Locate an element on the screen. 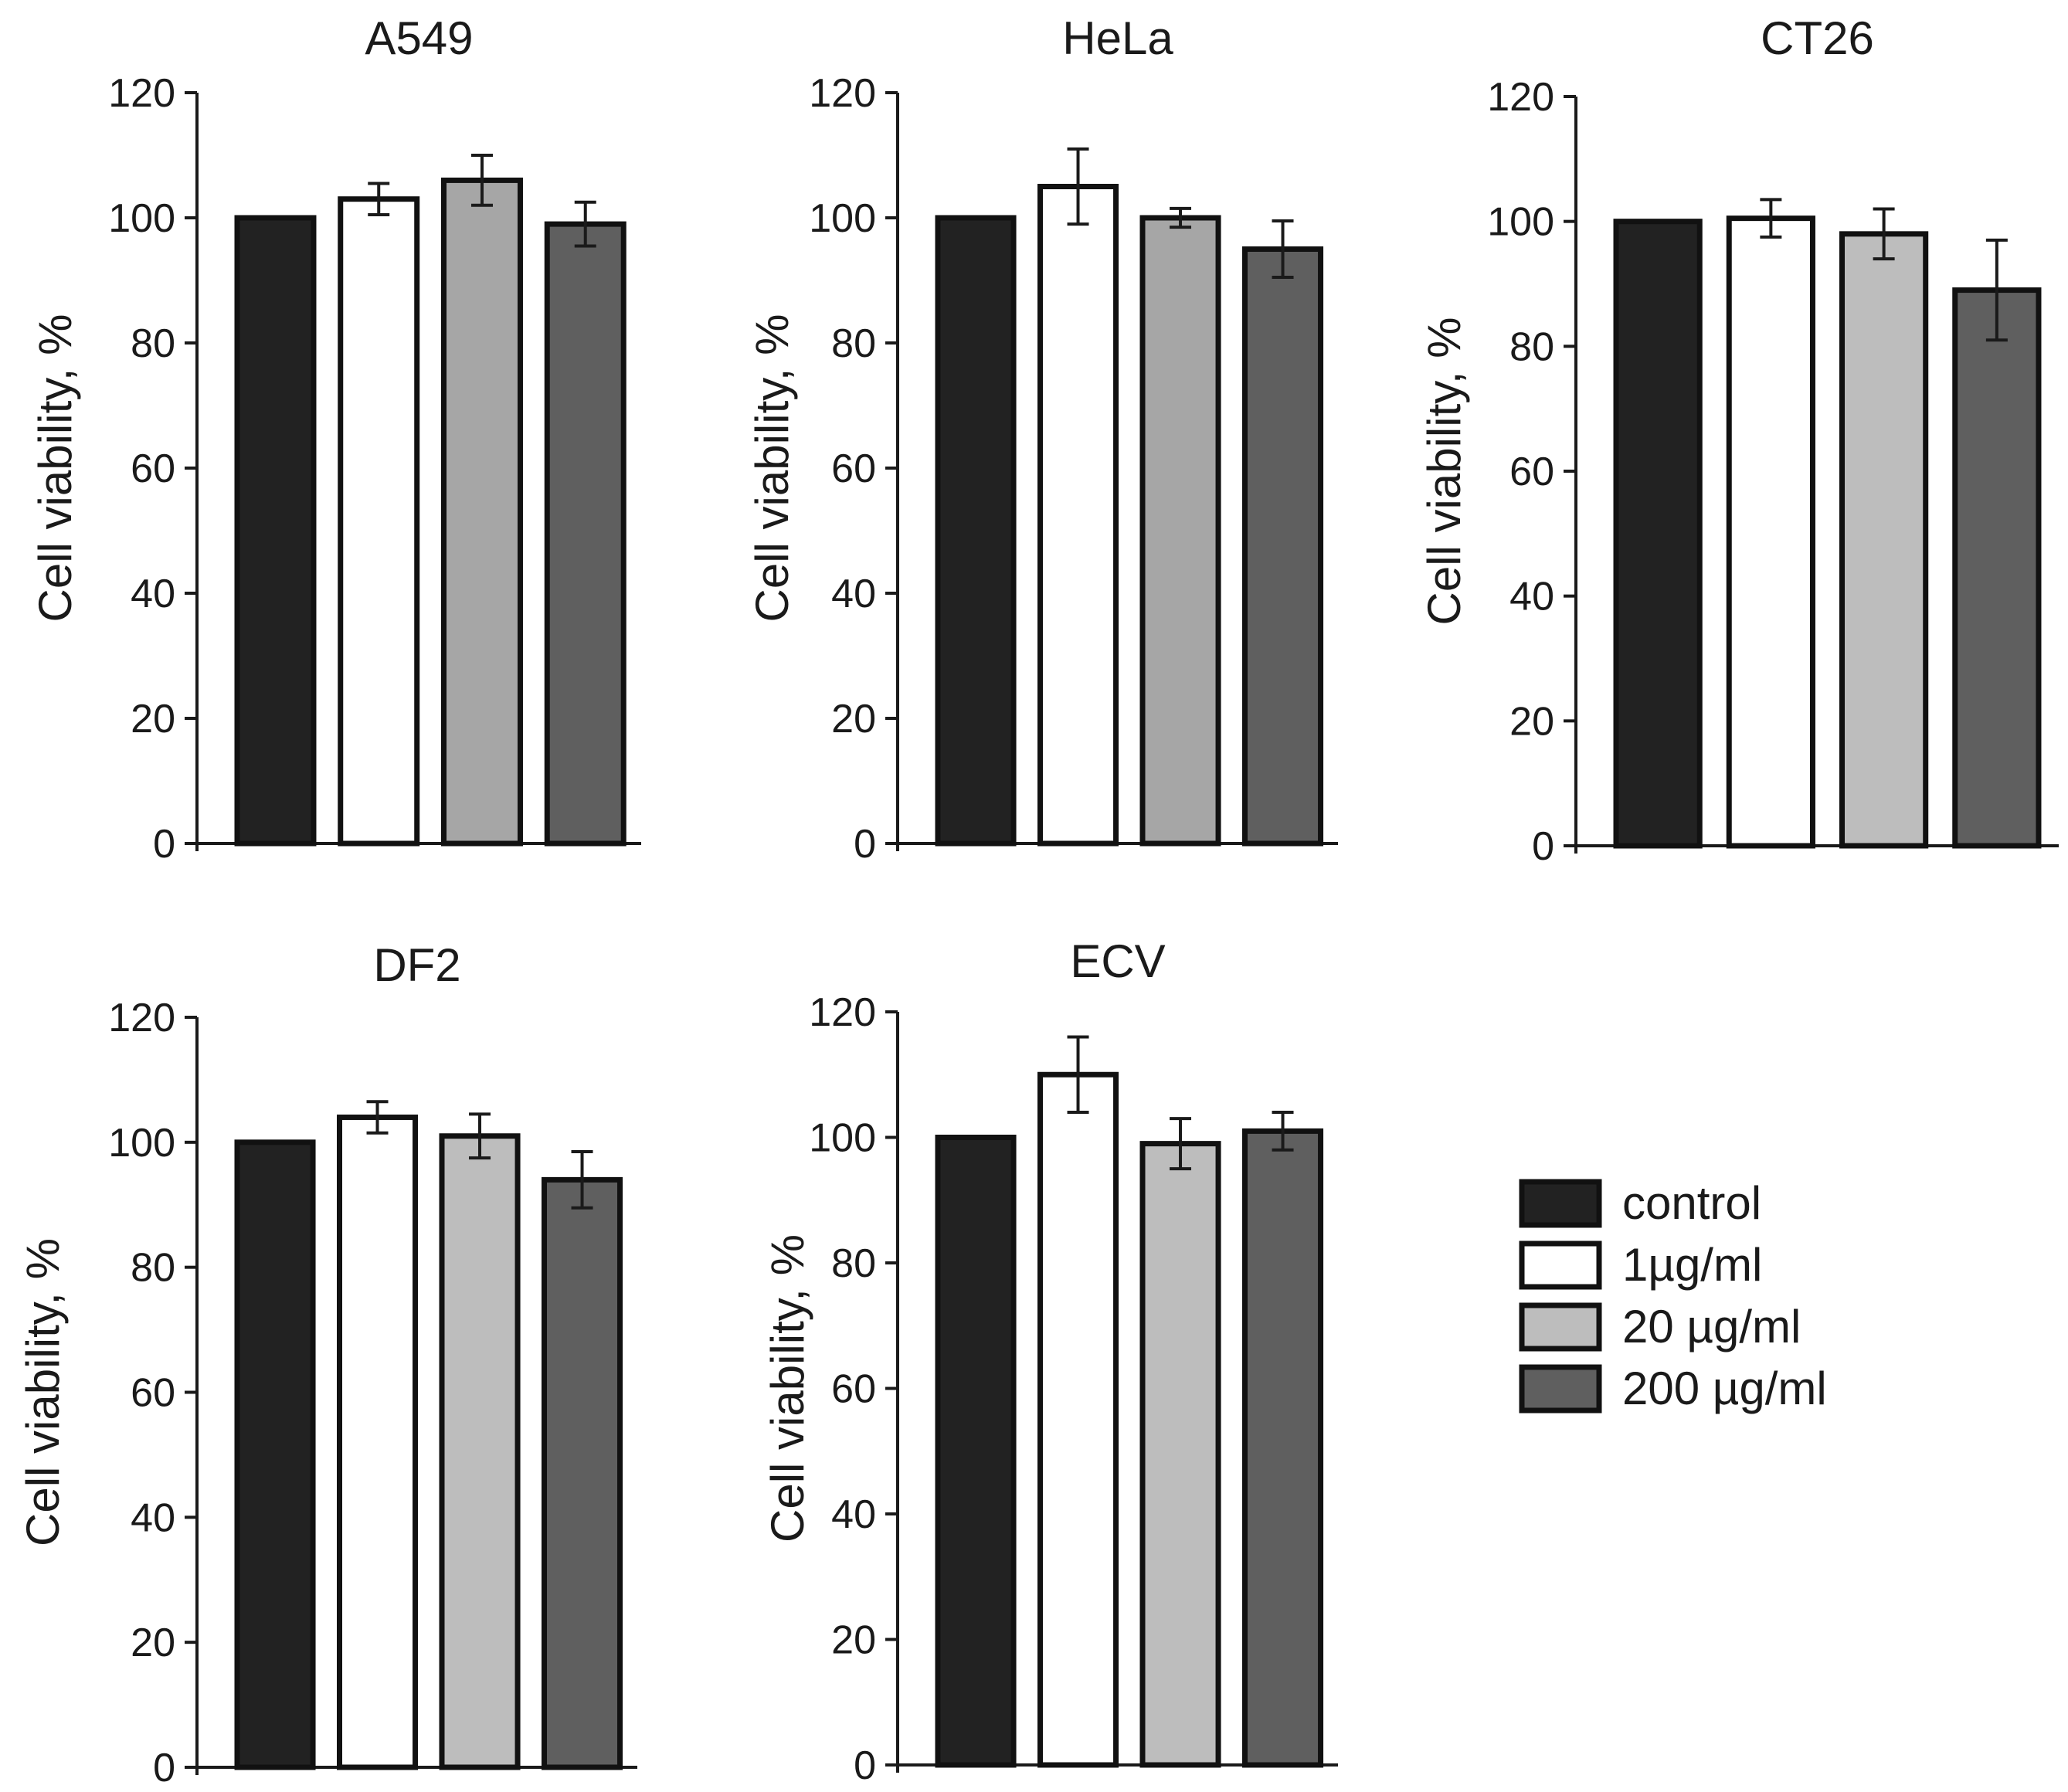 Image resolution: width=2068 pixels, height=1792 pixels. chart-panel-ct26: CT26 Cell viability, % 0 20 40 60 80 100 120 is located at coordinates (1738, 440).